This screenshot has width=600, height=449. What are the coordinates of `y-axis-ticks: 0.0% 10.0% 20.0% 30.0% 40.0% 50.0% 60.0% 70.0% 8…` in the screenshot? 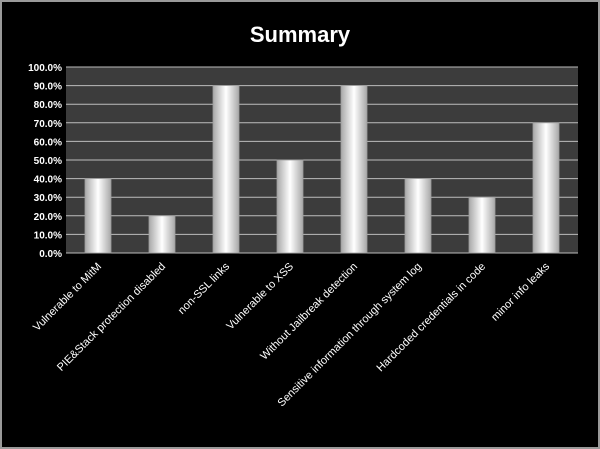 It's located at (45, 161).